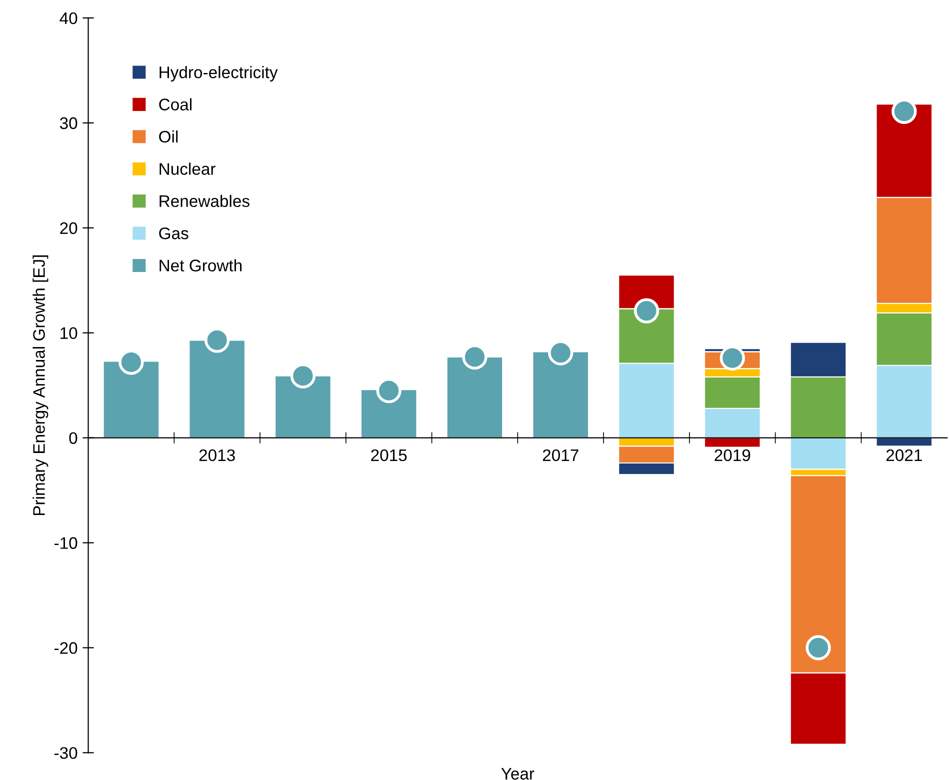 The height and width of the screenshot is (780, 949). What do you see at coordinates (69, 123) in the screenshot?
I see `y-tick-label: 30` at bounding box center [69, 123].